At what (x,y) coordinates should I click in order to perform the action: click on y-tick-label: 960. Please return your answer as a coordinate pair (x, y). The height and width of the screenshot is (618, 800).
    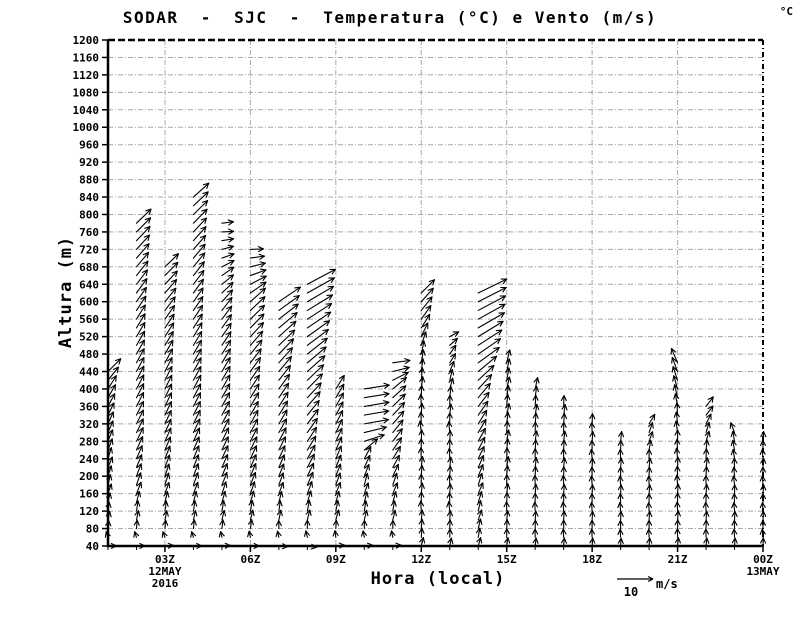
    Looking at the image, I should click on (89, 145).